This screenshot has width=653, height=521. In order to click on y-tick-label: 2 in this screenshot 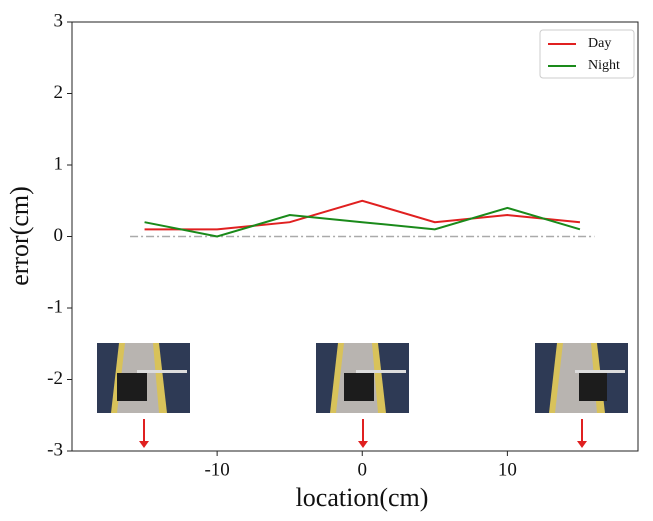, I will do `click(59, 92)`.